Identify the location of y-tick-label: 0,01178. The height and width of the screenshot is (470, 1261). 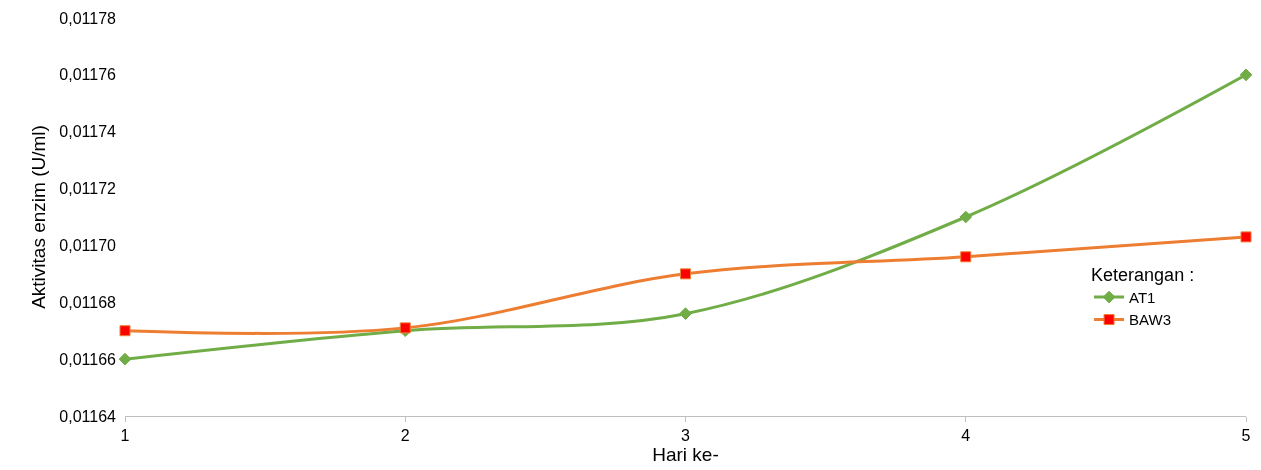
(88, 18).